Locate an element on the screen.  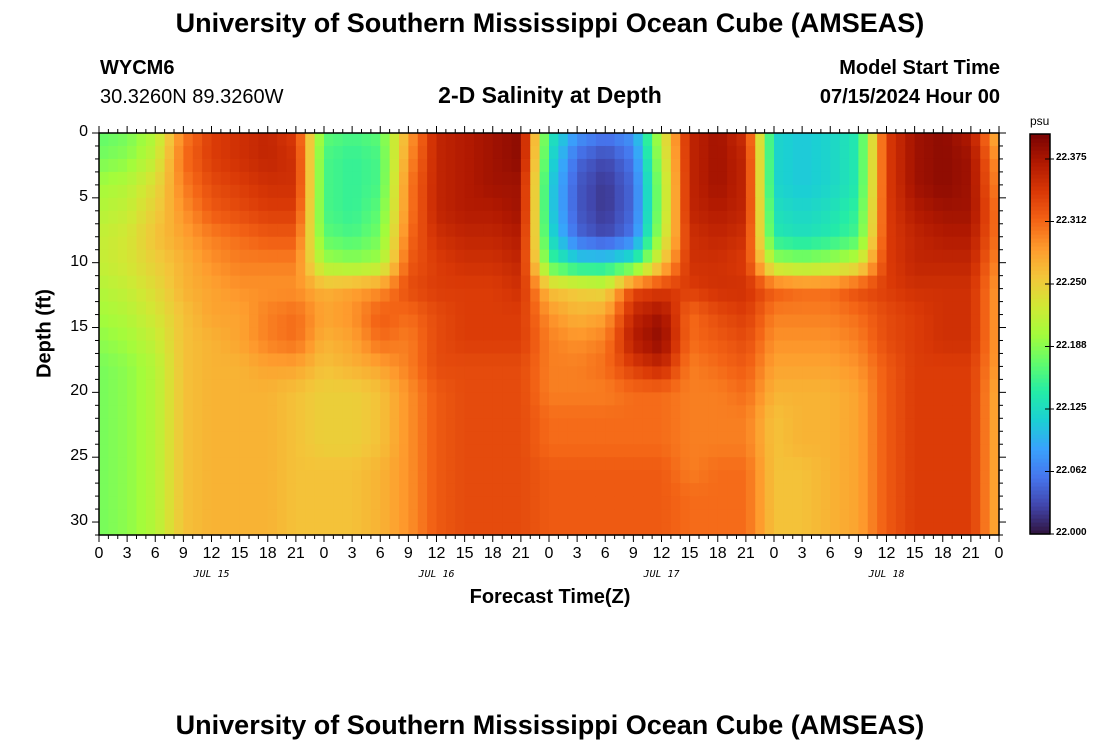
x-axis-label: Forecast Time(Z) is located at coordinates (550, 597).